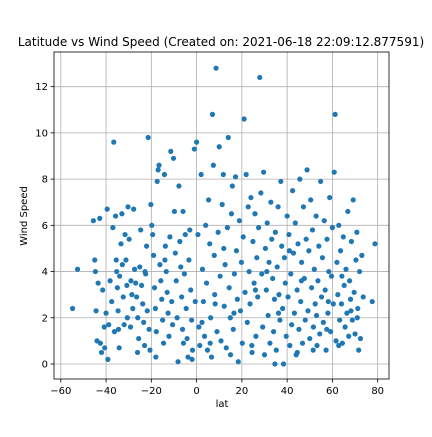 The image size is (432, 437). What do you see at coordinates (45, 180) in the screenshot?
I see `y-tick-label: 8` at bounding box center [45, 180].